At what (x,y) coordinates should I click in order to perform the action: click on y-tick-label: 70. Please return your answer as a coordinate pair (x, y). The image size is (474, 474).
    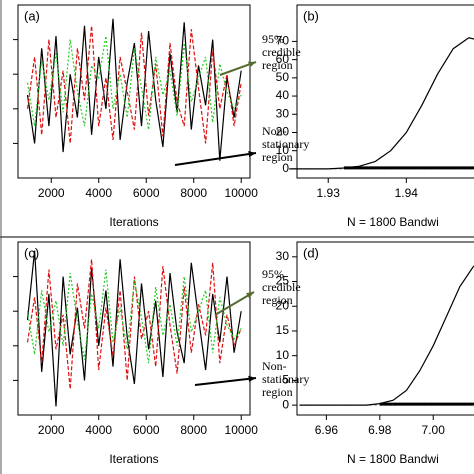
    Looking at the image, I should click on (283, 41).